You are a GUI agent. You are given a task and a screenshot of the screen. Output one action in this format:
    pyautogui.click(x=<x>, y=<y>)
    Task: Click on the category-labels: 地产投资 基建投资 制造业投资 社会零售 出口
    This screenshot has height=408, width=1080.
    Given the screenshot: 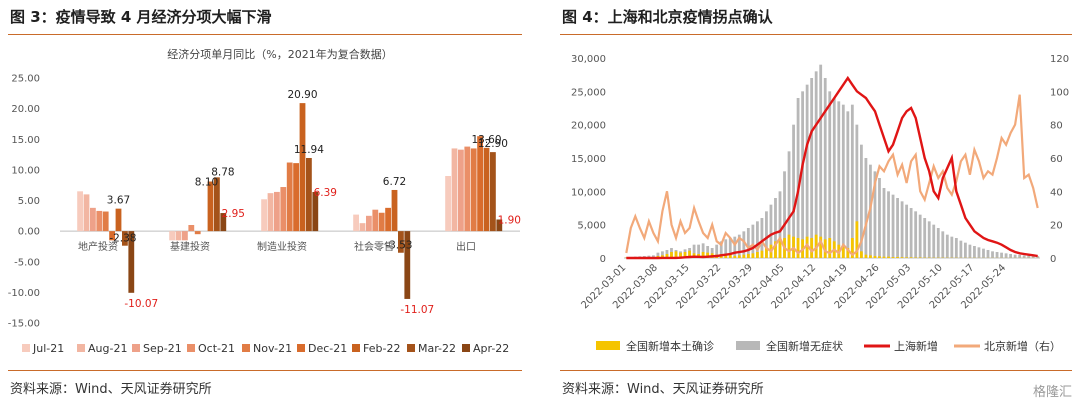 What is the action you would take?
    pyautogui.click(x=277, y=246)
    